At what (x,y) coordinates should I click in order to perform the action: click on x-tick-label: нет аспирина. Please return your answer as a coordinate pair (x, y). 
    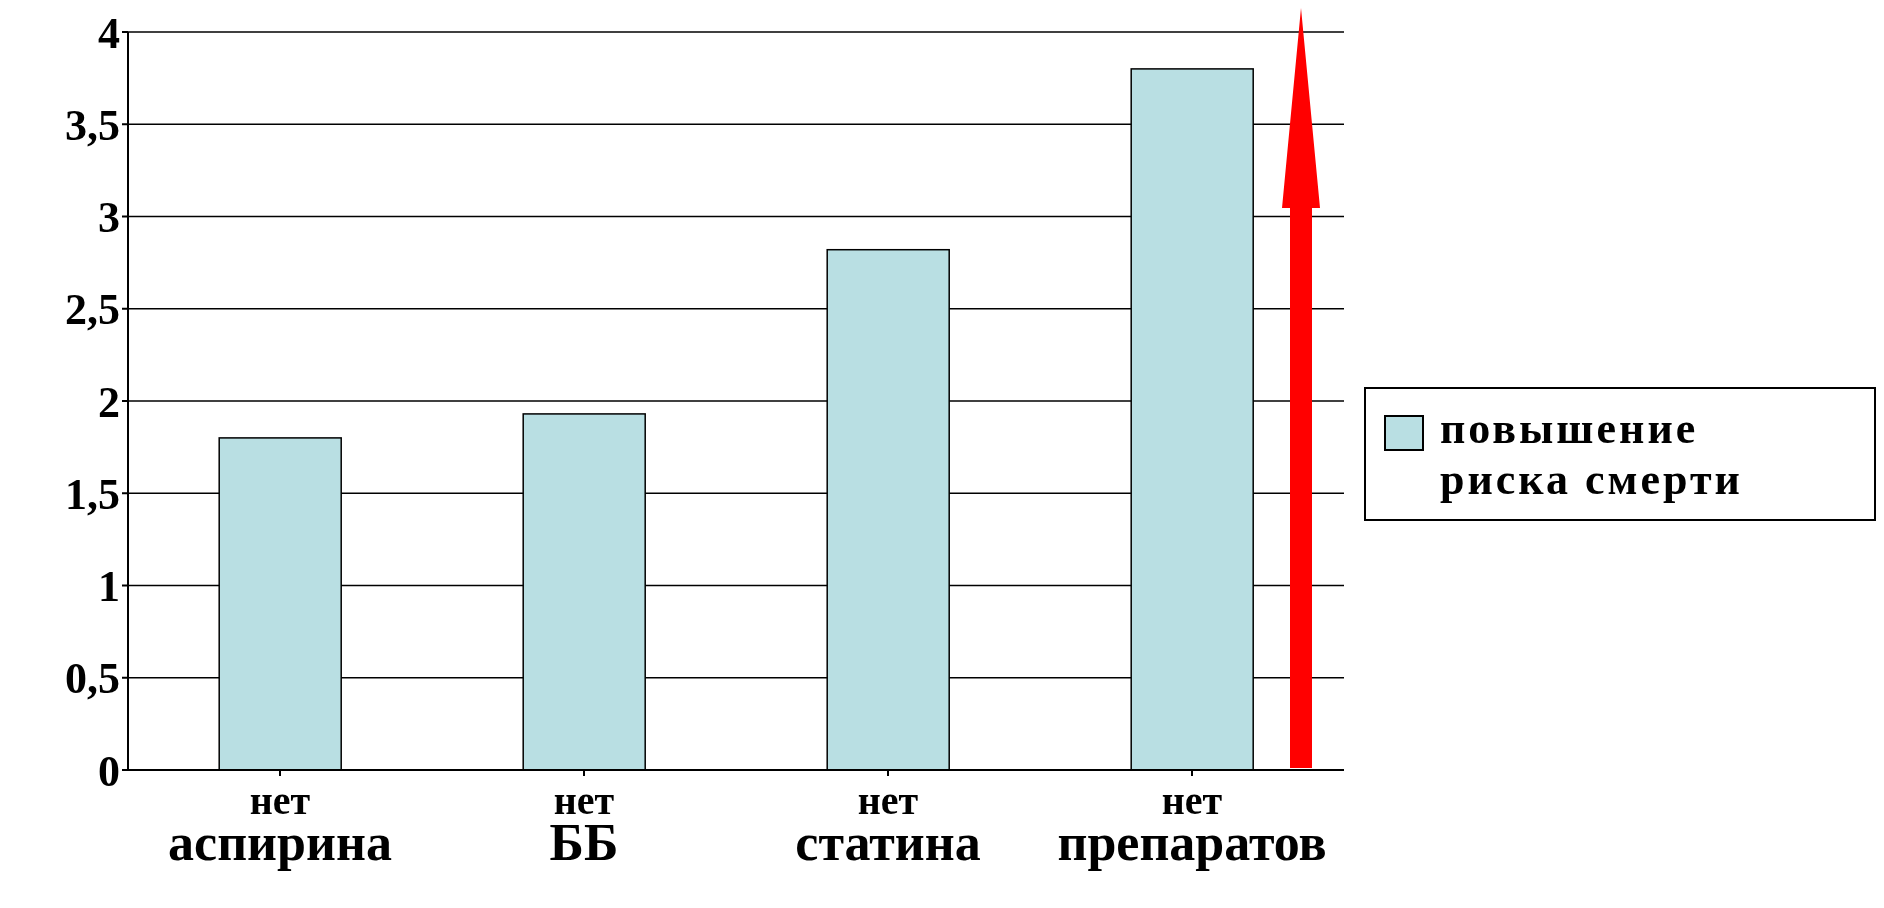
    Looking at the image, I should click on (280, 824).